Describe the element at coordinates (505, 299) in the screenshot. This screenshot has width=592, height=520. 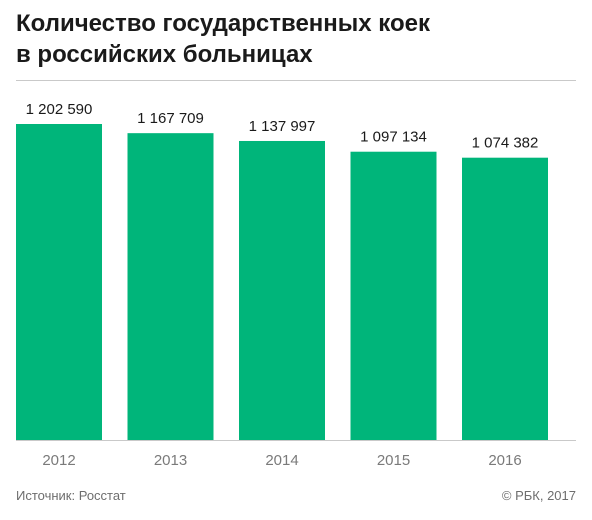
I see `bar-2016` at that location.